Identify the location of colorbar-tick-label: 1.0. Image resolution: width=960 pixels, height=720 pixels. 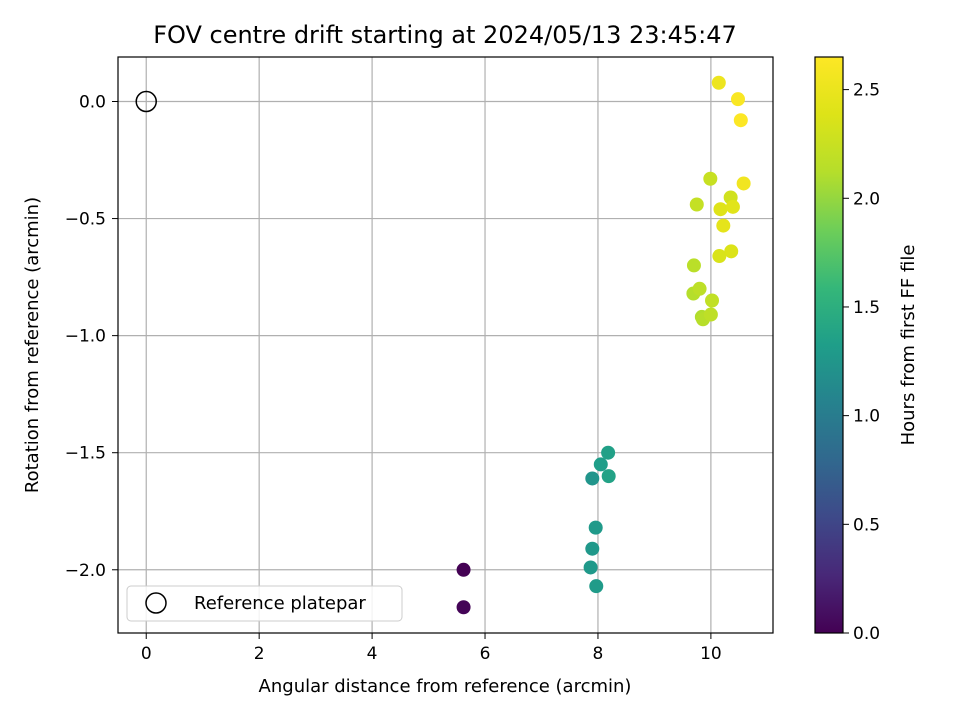
(866, 417).